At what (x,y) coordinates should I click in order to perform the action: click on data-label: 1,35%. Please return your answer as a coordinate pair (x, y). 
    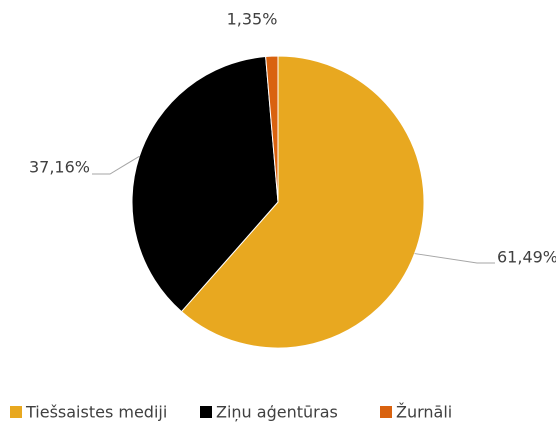
    Looking at the image, I should click on (252, 19).